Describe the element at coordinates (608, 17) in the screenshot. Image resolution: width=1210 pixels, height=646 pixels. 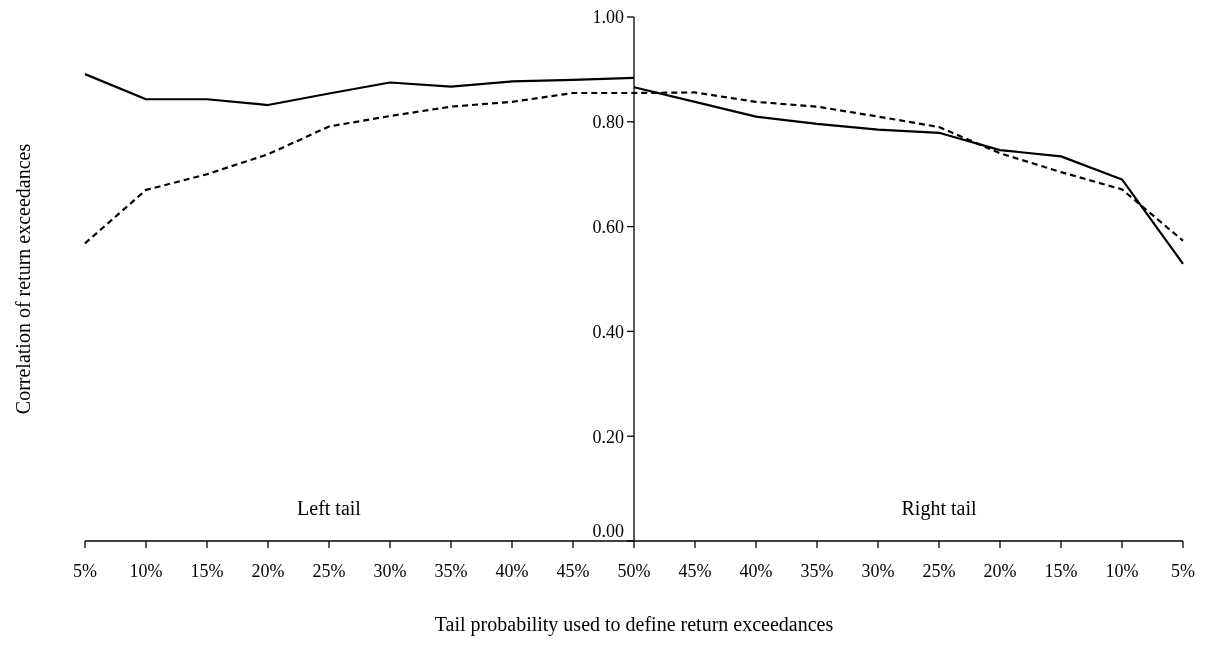
I see `y-tick-label: 1.00` at that location.